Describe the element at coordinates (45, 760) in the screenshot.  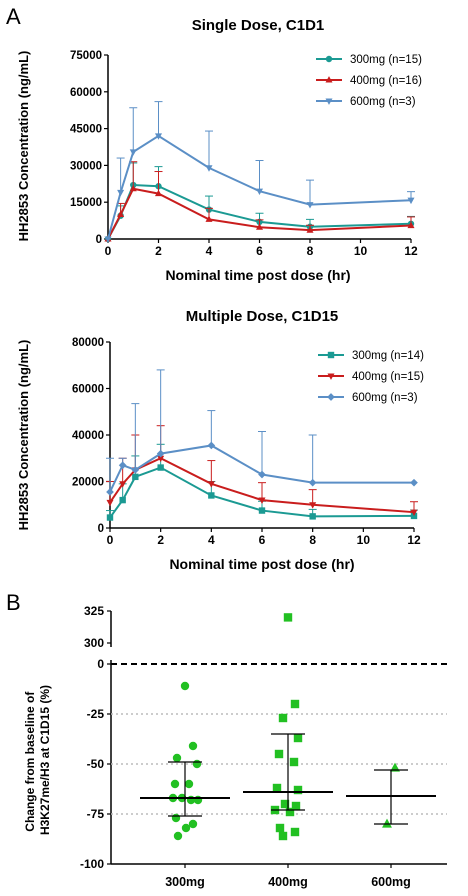
I see `y-axis-label-line-2: H3K27me/H3 at C1D15 (%)` at that location.